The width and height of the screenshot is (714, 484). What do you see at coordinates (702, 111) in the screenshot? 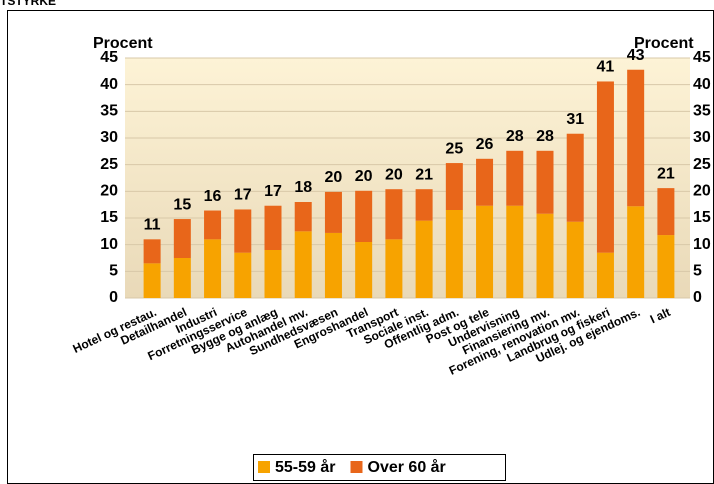
I see `y2-tick-label: 35` at bounding box center [702, 111].